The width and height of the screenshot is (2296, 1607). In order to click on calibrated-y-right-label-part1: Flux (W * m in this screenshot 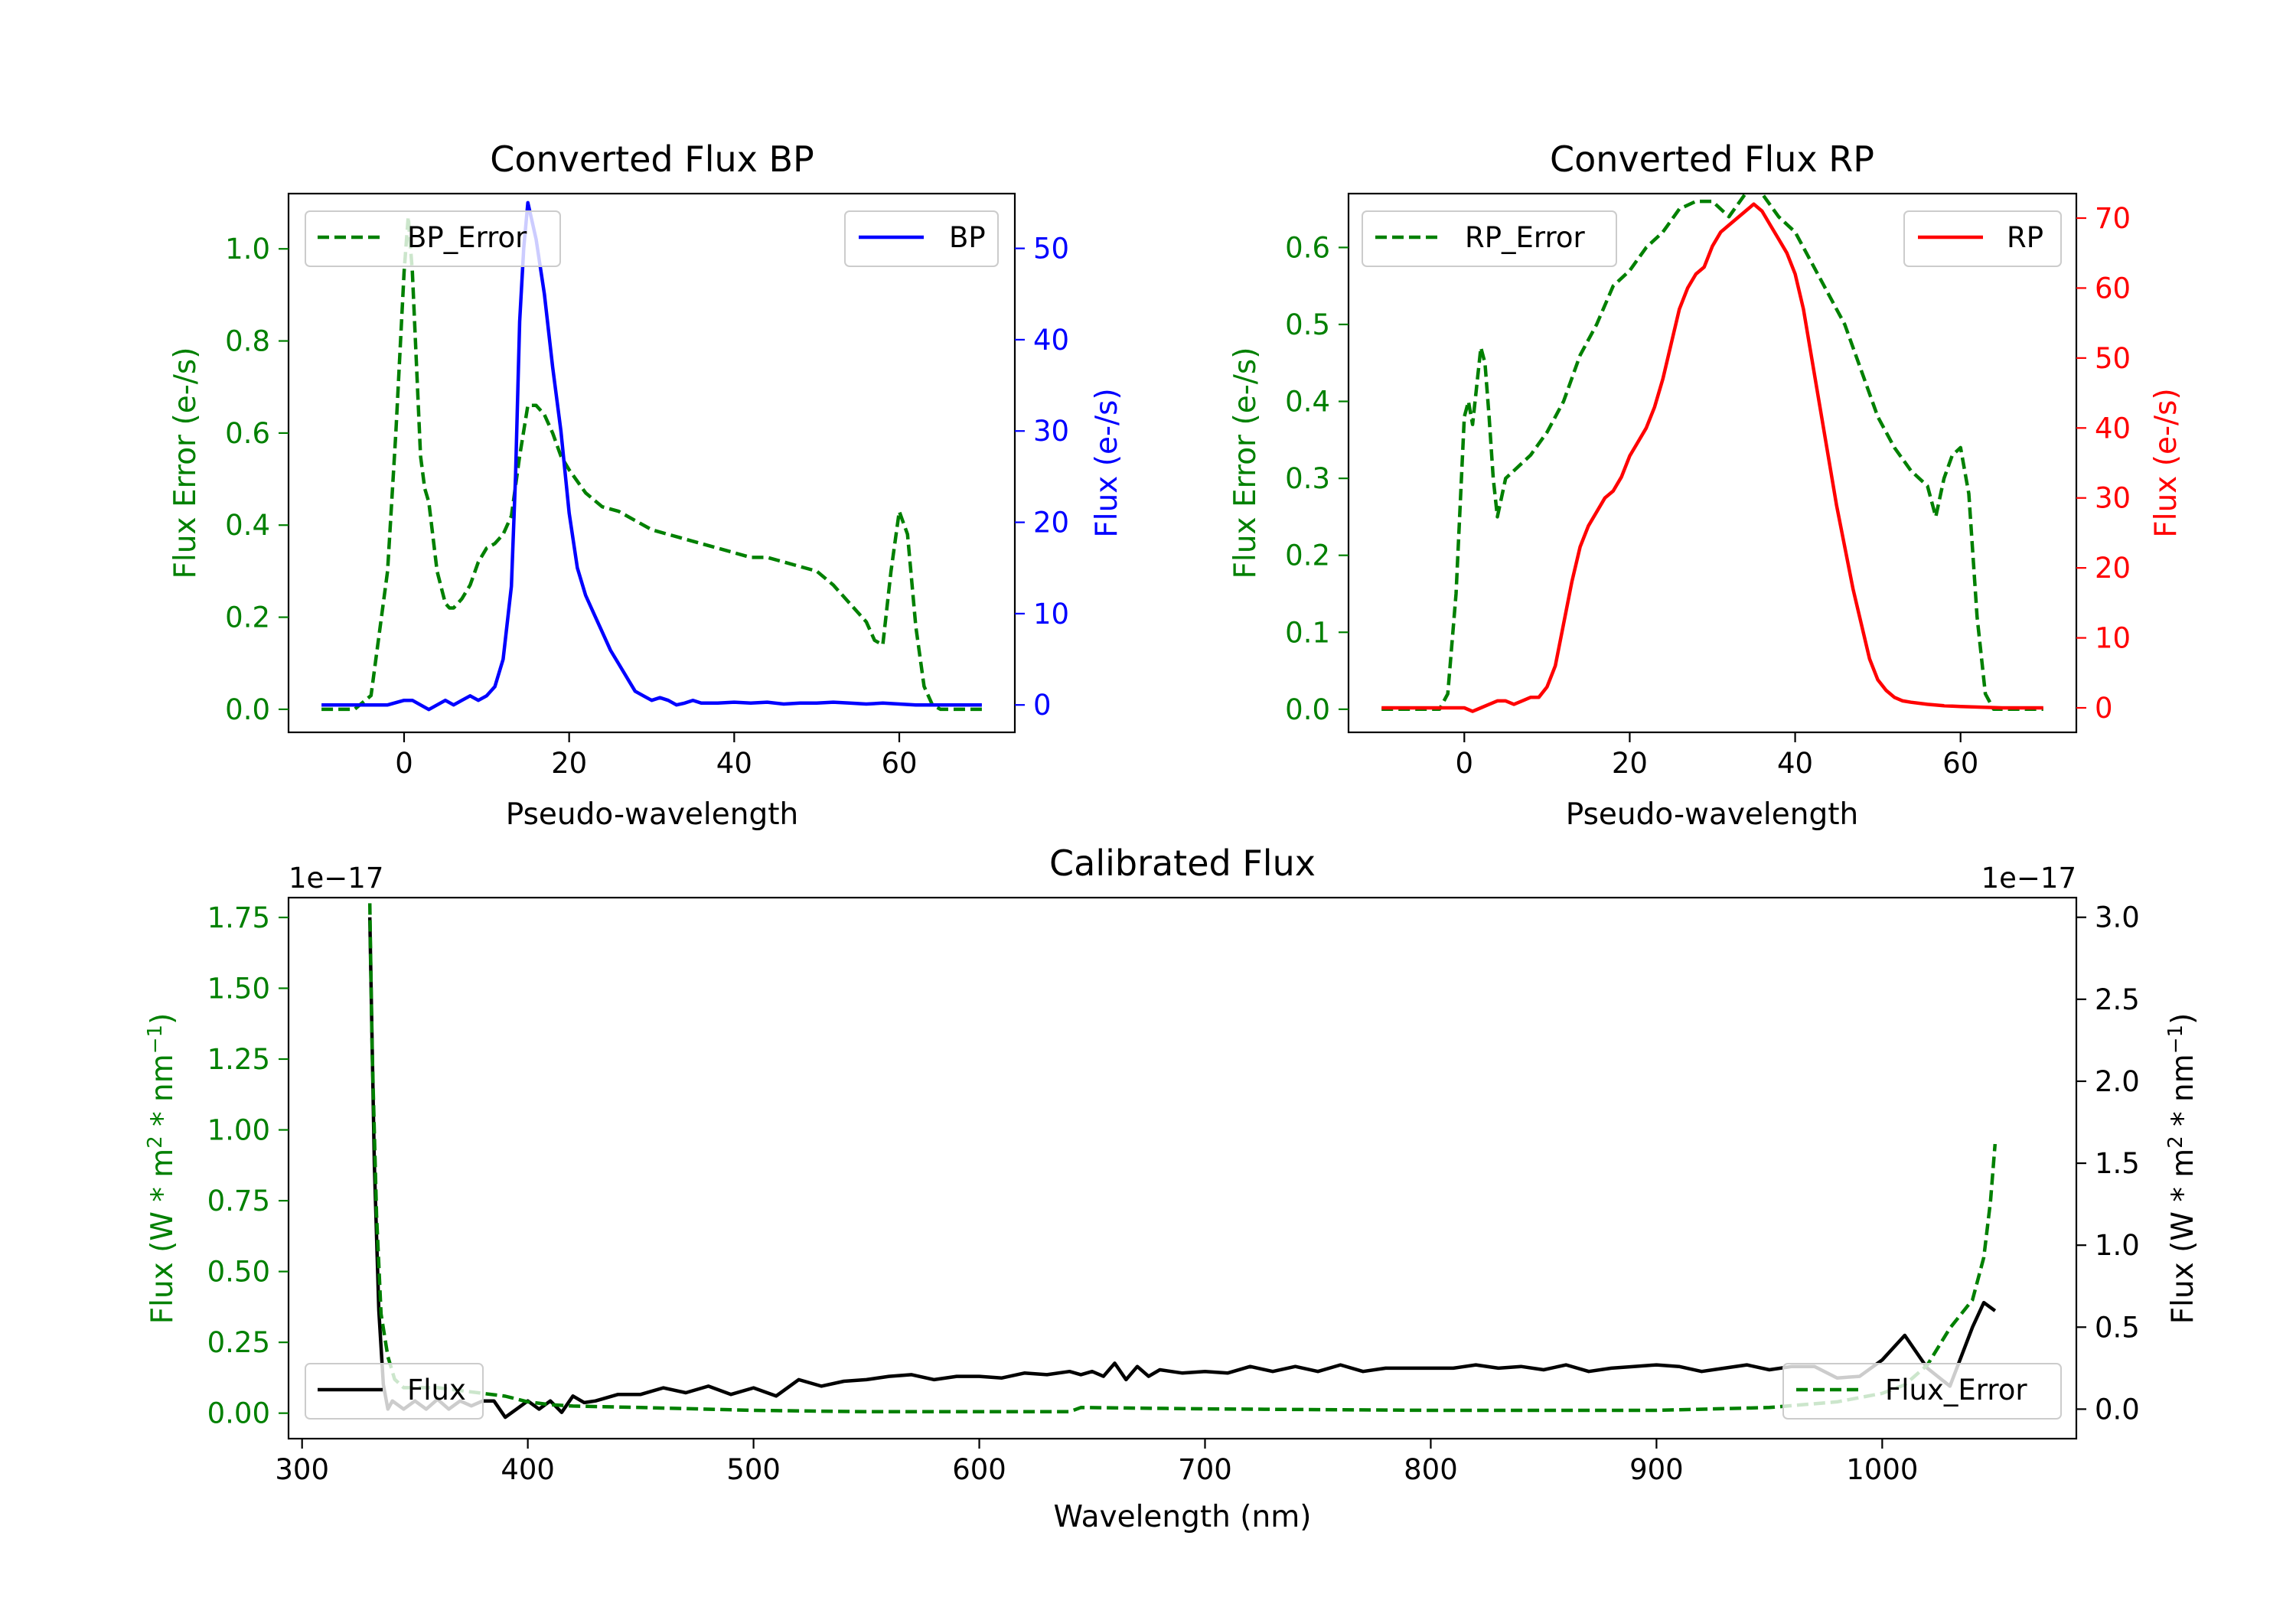, I will do `click(2183, 1237)`.